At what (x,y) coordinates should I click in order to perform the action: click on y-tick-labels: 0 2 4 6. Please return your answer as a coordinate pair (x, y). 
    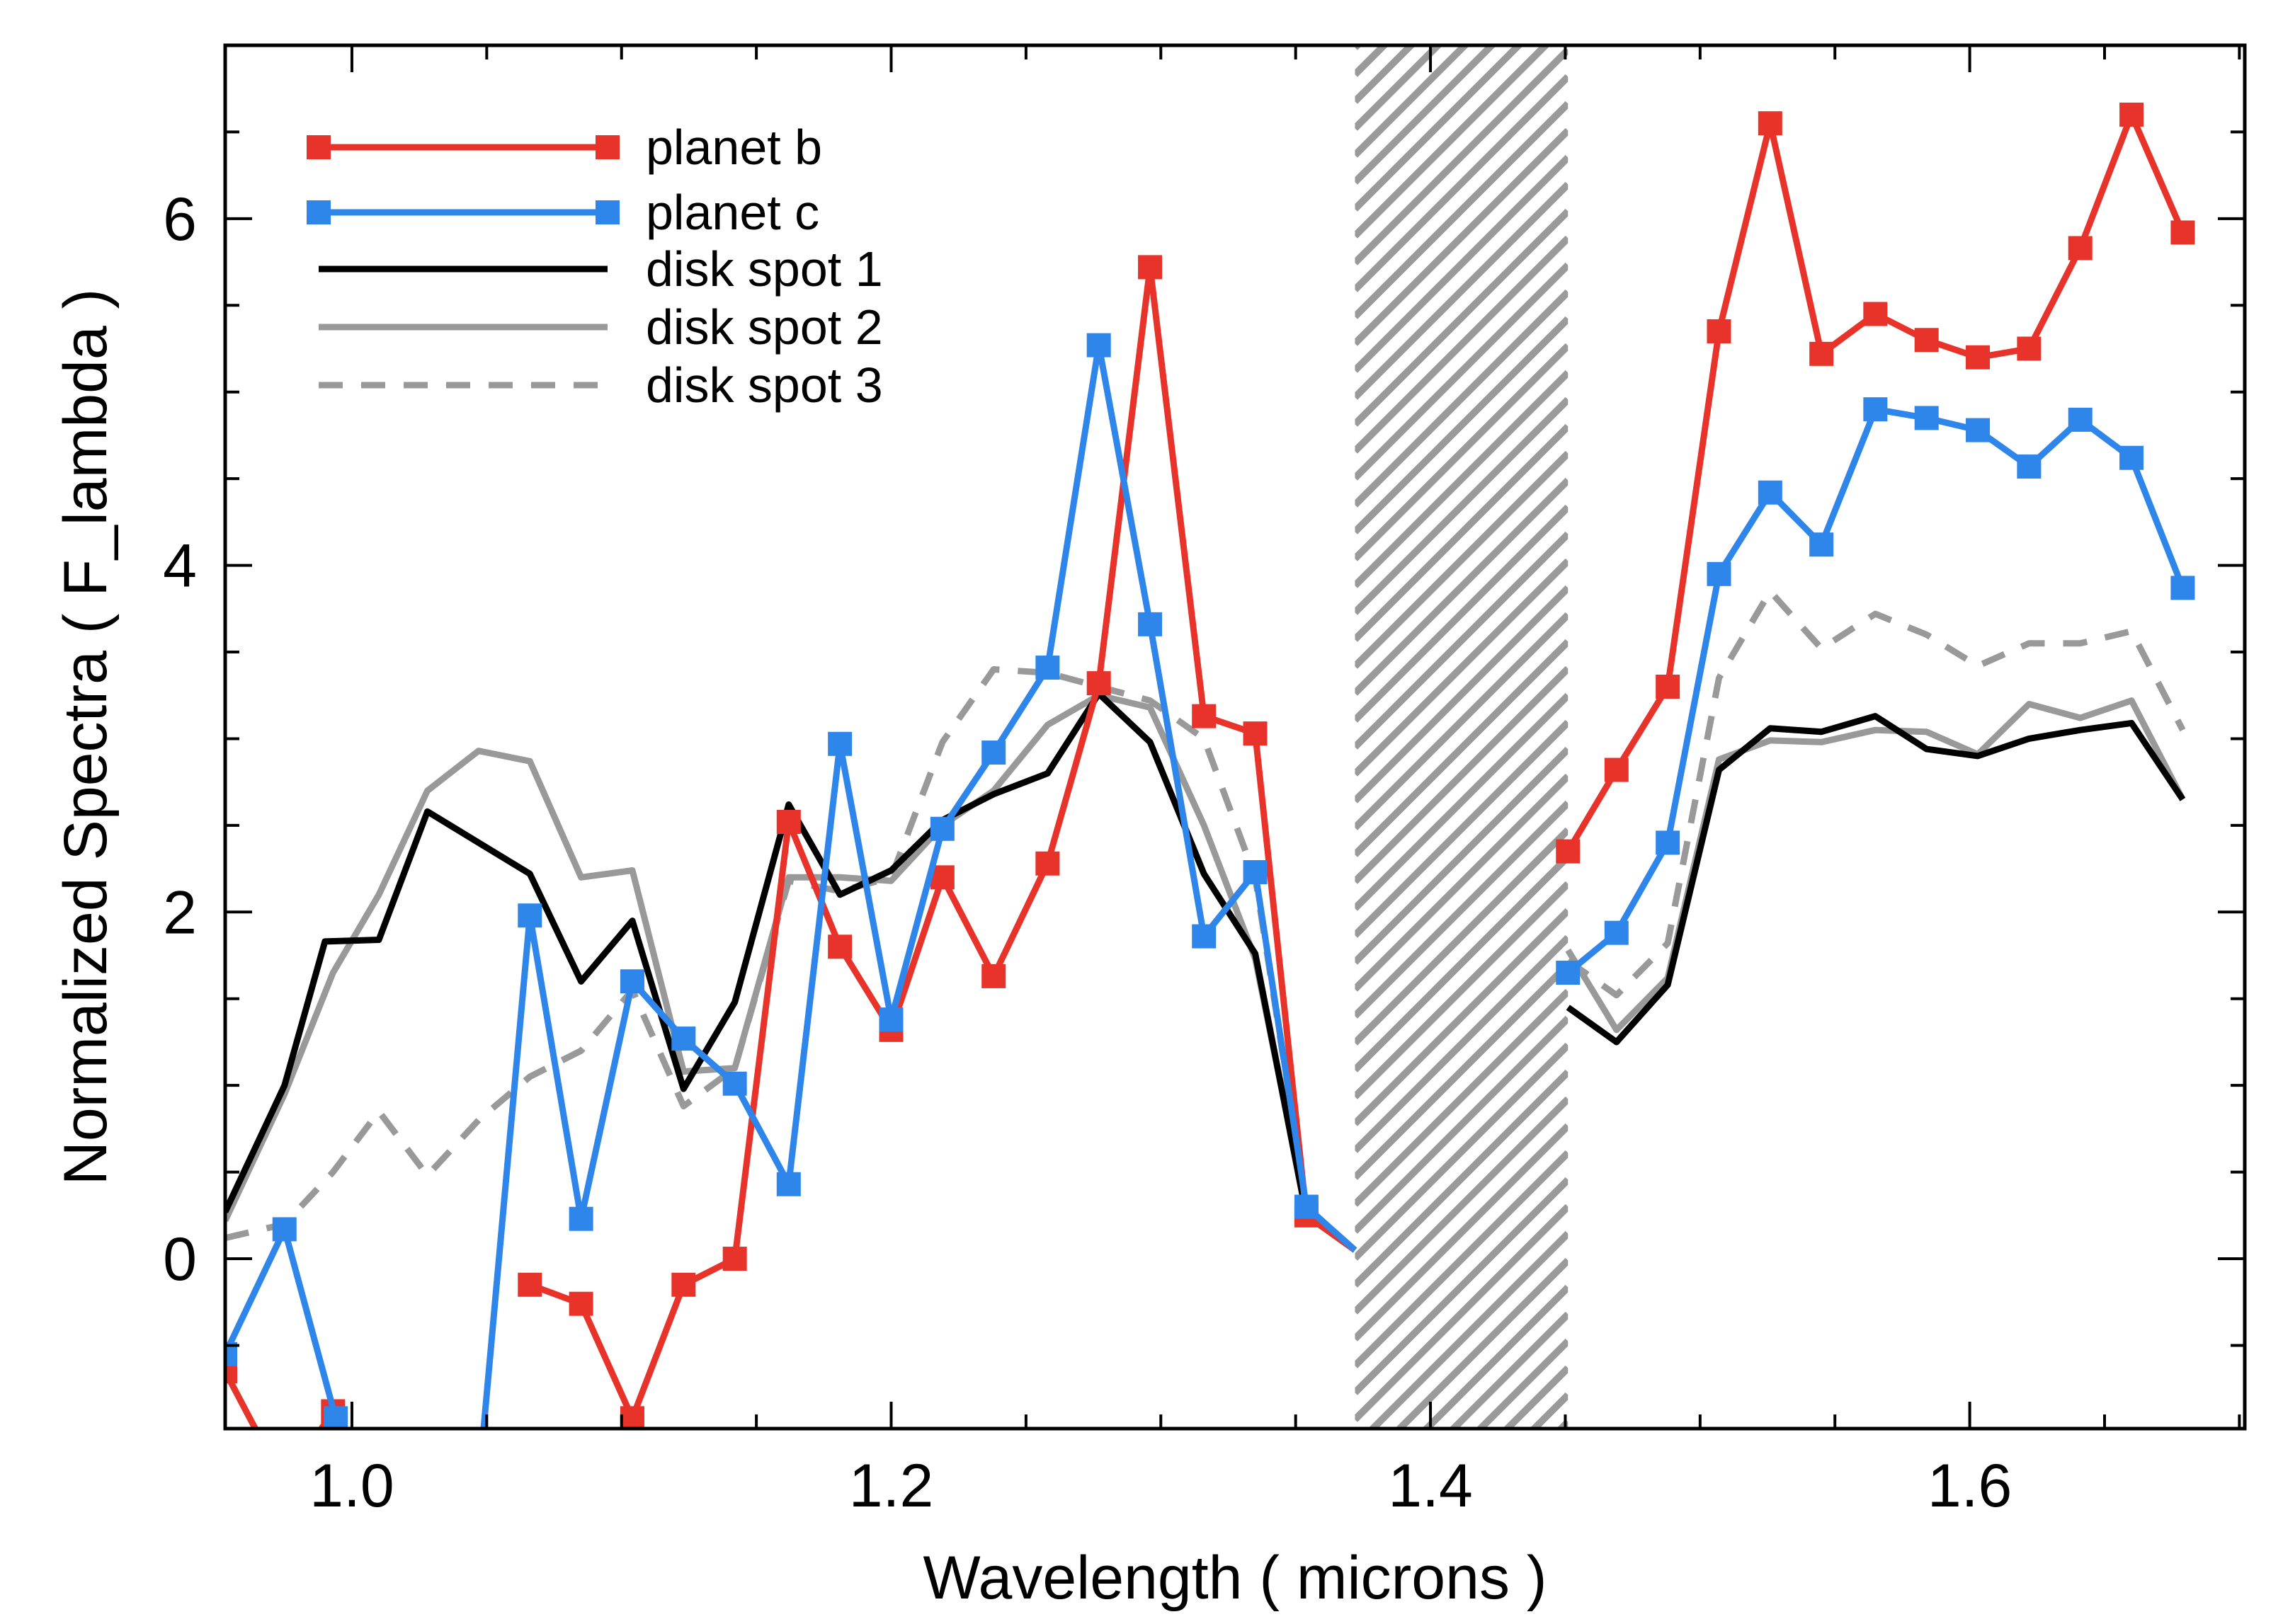
    Looking at the image, I should click on (180, 739).